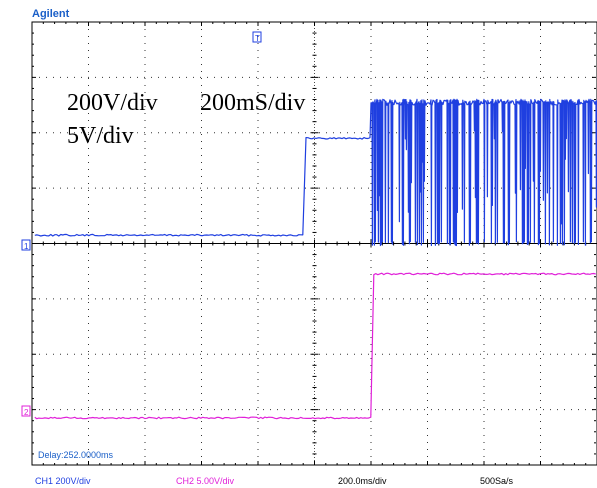  Describe the element at coordinates (252, 103) in the screenshot. I see `timebase-annotation: 200mS/div` at that location.